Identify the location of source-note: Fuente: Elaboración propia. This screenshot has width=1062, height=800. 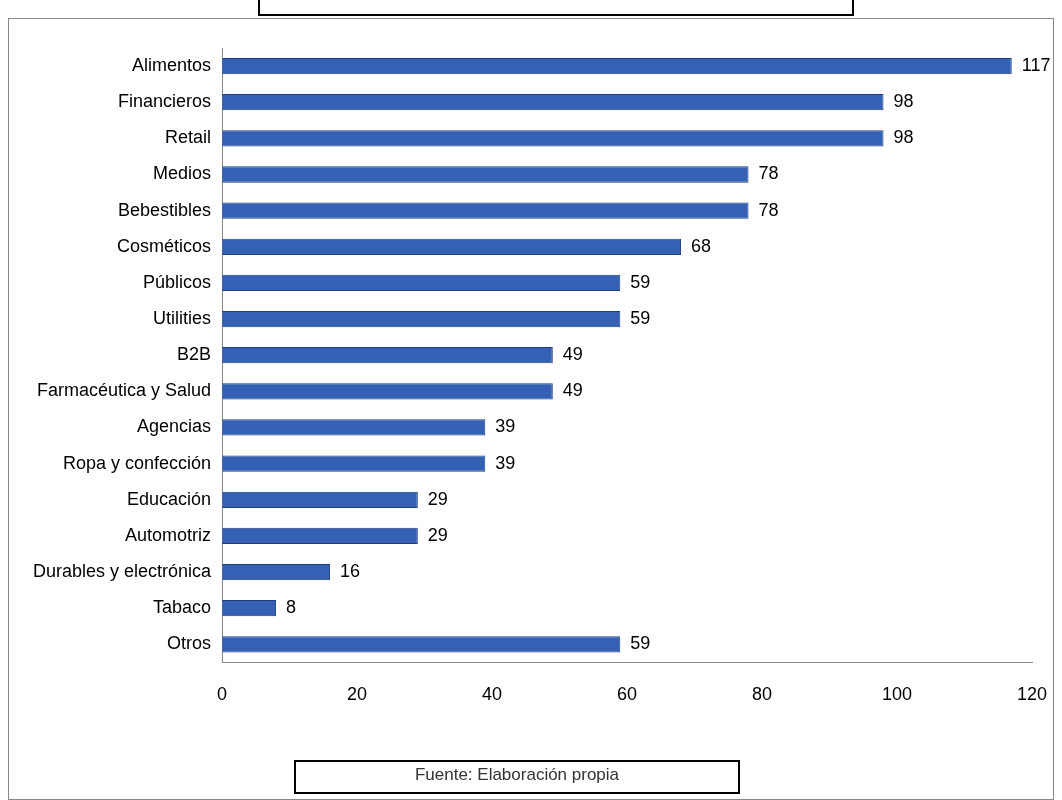
(517, 777).